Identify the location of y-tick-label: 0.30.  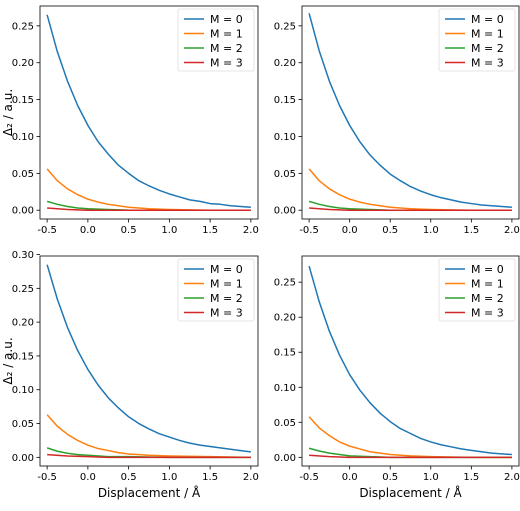
(23, 255).